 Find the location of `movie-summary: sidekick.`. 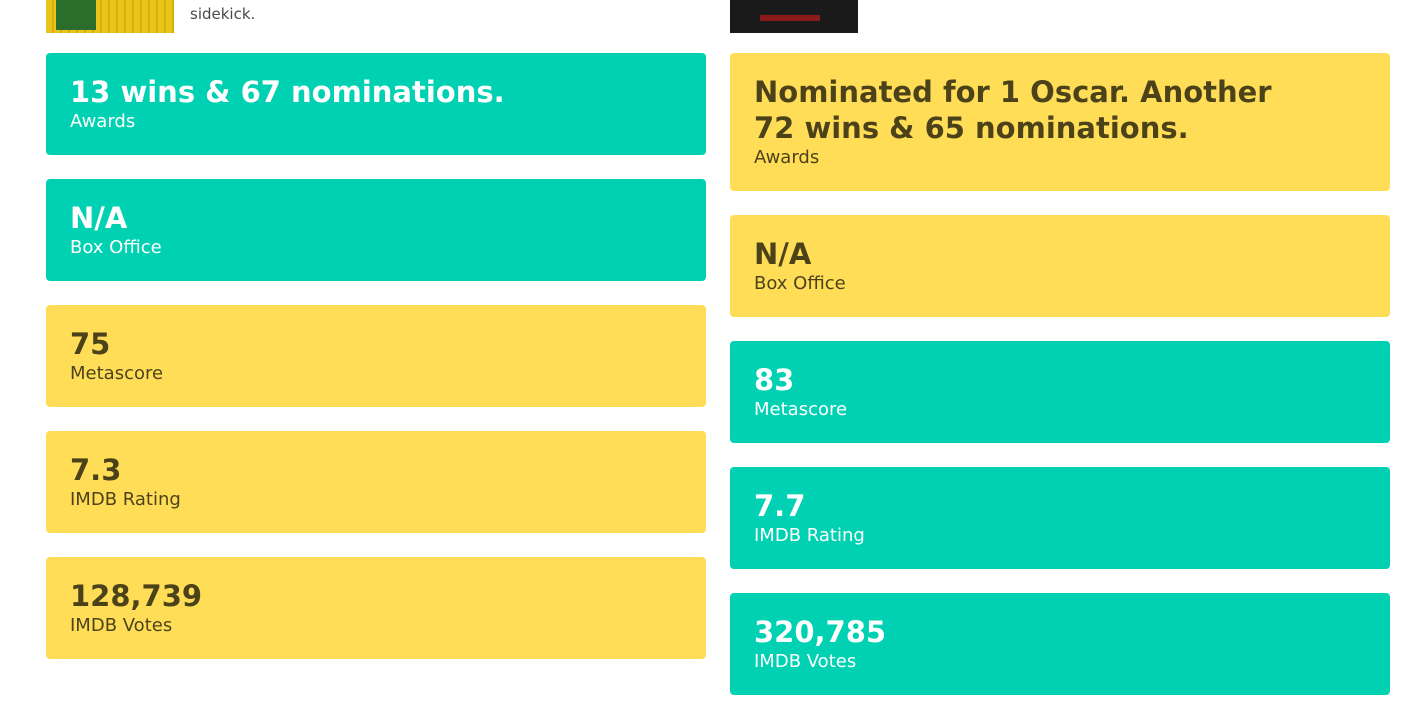

movie-summary: sidekick. is located at coordinates (223, 14).